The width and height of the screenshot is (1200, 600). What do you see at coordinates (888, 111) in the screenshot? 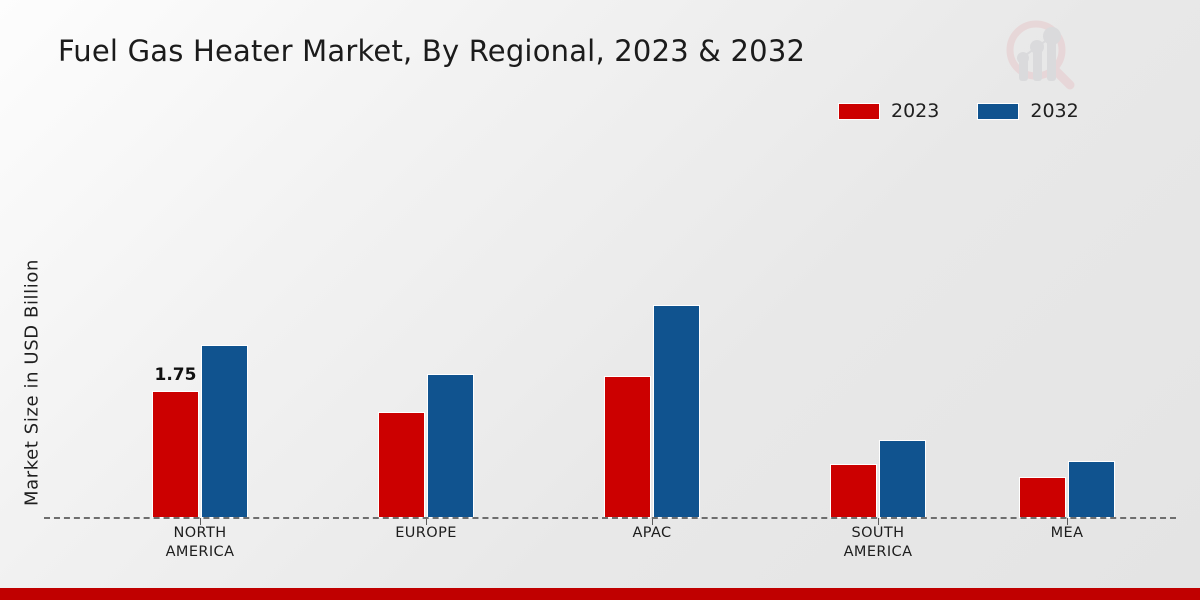
I see `legend-item-2023: 2023` at bounding box center [888, 111].